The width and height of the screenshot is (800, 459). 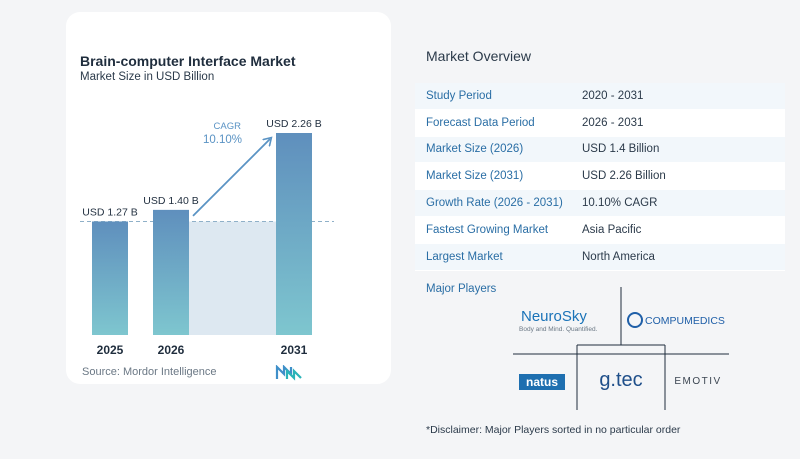 I want to click on overview-row-label: Largest Market, so click(x=464, y=256).